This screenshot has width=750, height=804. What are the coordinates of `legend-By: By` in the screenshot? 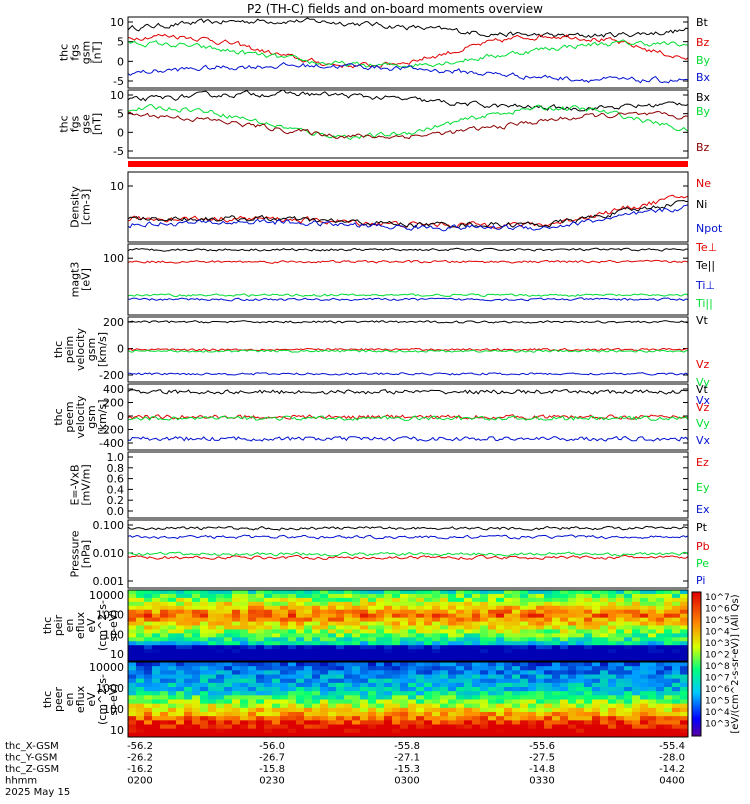 It's located at (703, 60).